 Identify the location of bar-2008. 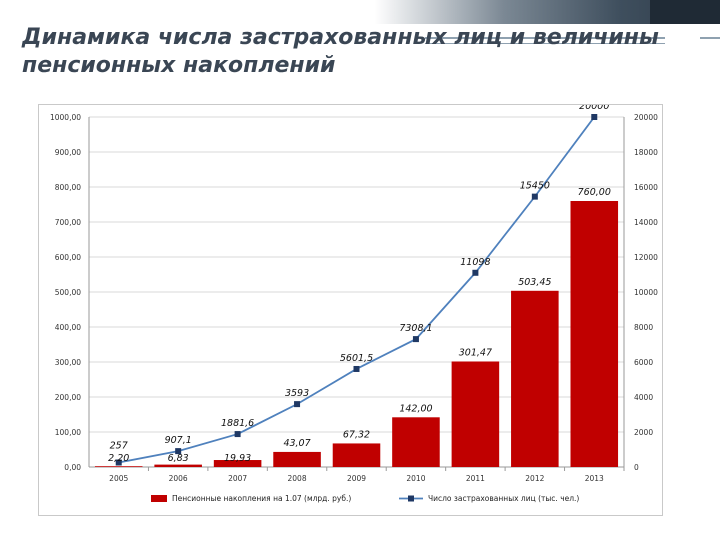
(297, 459).